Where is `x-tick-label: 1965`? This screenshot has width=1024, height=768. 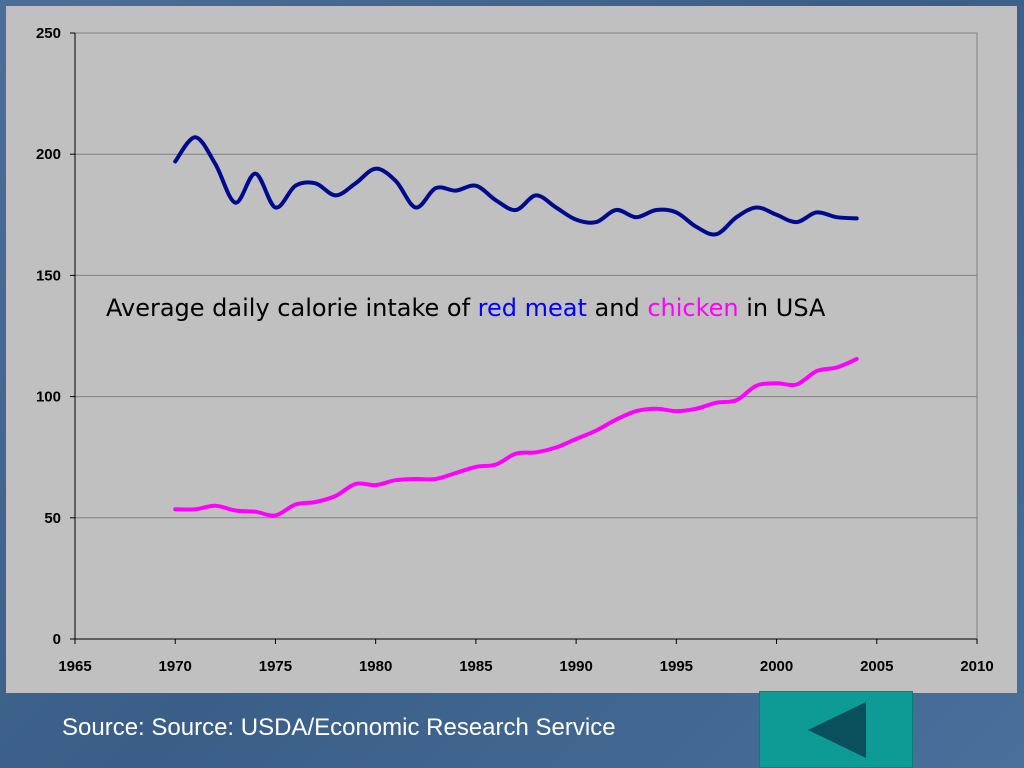 x-tick-label: 1965 is located at coordinates (74, 666).